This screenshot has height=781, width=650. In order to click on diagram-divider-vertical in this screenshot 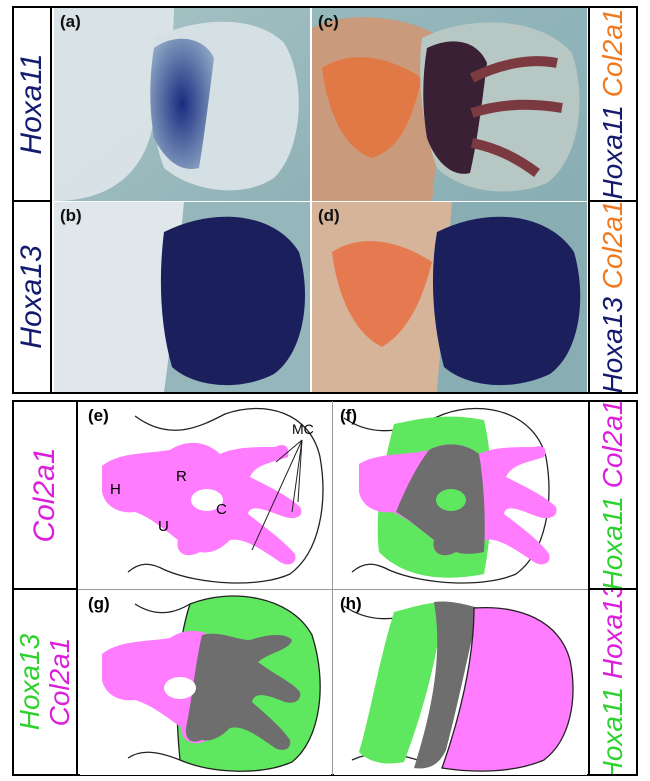, I will do `click(332, 588)`.